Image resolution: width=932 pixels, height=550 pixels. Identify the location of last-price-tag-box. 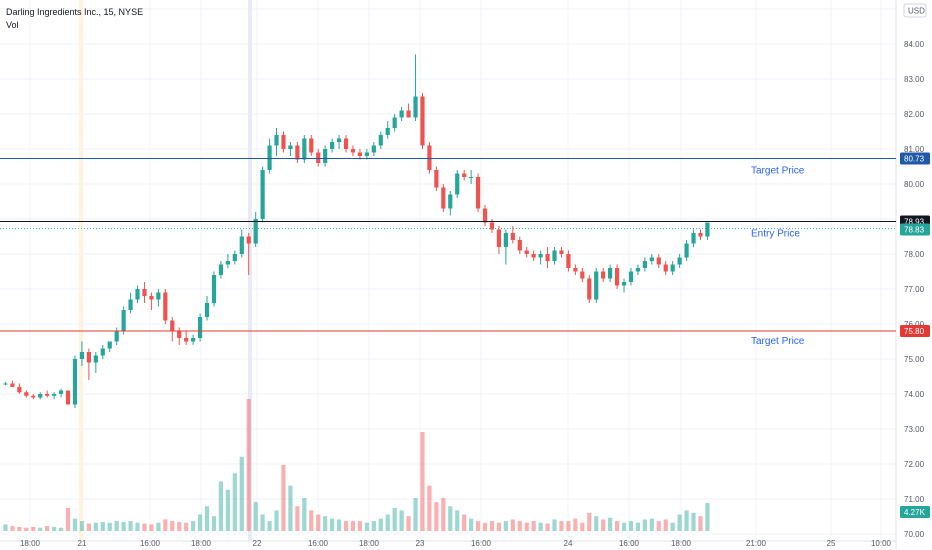
(915, 229).